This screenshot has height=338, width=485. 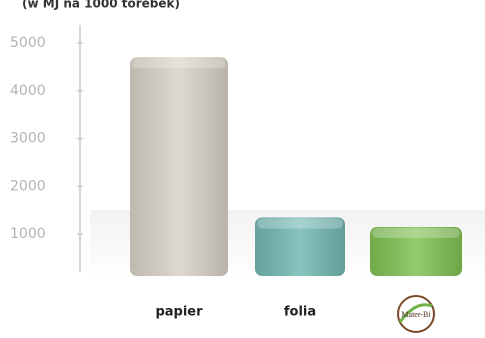 What do you see at coordinates (28, 234) in the screenshot?
I see `y-tick-label: 1000` at bounding box center [28, 234].